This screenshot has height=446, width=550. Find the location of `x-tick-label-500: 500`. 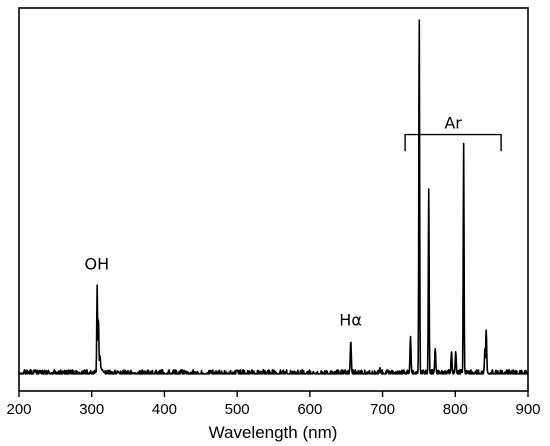

x-tick-label-500: 500 is located at coordinates (237, 409).